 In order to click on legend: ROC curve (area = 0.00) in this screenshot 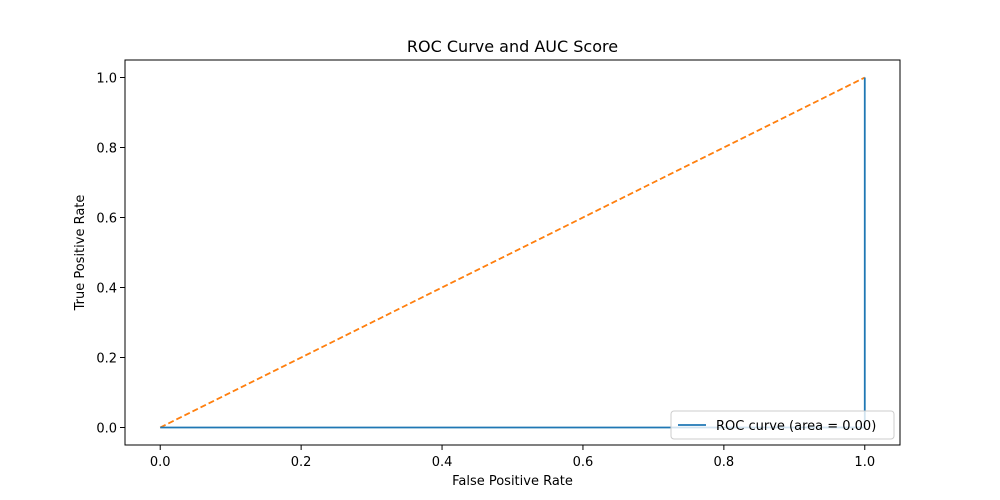, I will do `click(782, 425)`.